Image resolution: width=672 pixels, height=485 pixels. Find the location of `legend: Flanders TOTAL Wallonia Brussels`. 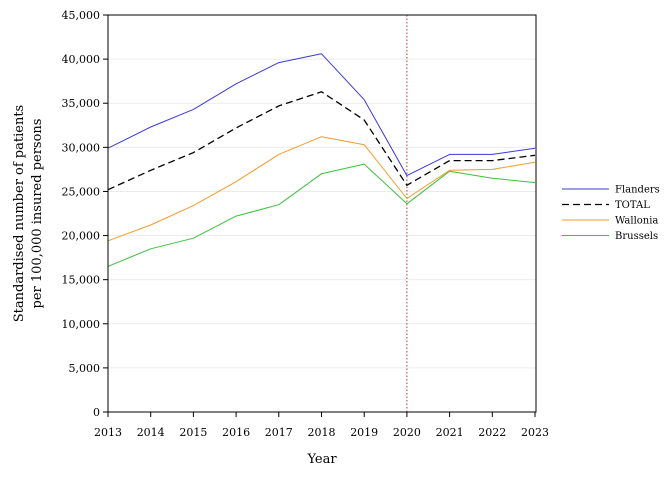

legend: Flanders TOTAL Wallonia Brussels is located at coordinates (611, 213).